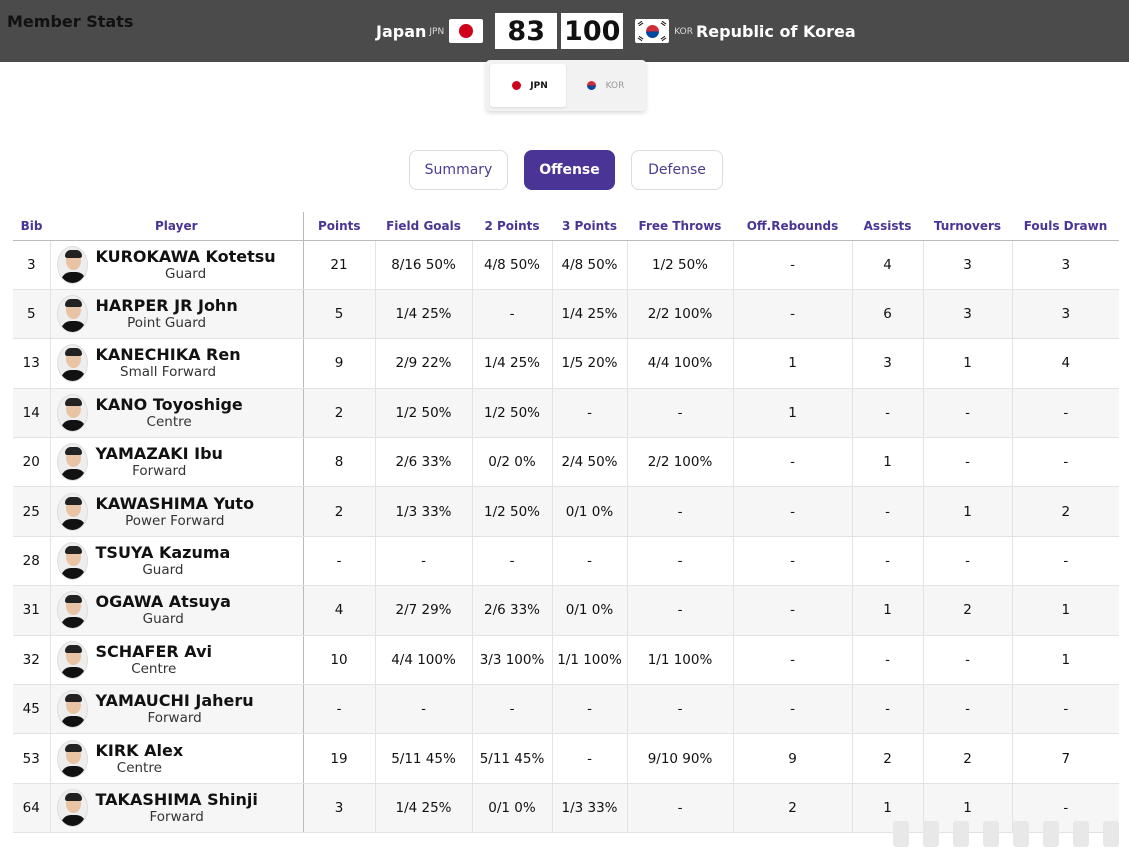 The height and width of the screenshot is (863, 1129). I want to click on stat-p3: 1/3 33%, so click(590, 808).